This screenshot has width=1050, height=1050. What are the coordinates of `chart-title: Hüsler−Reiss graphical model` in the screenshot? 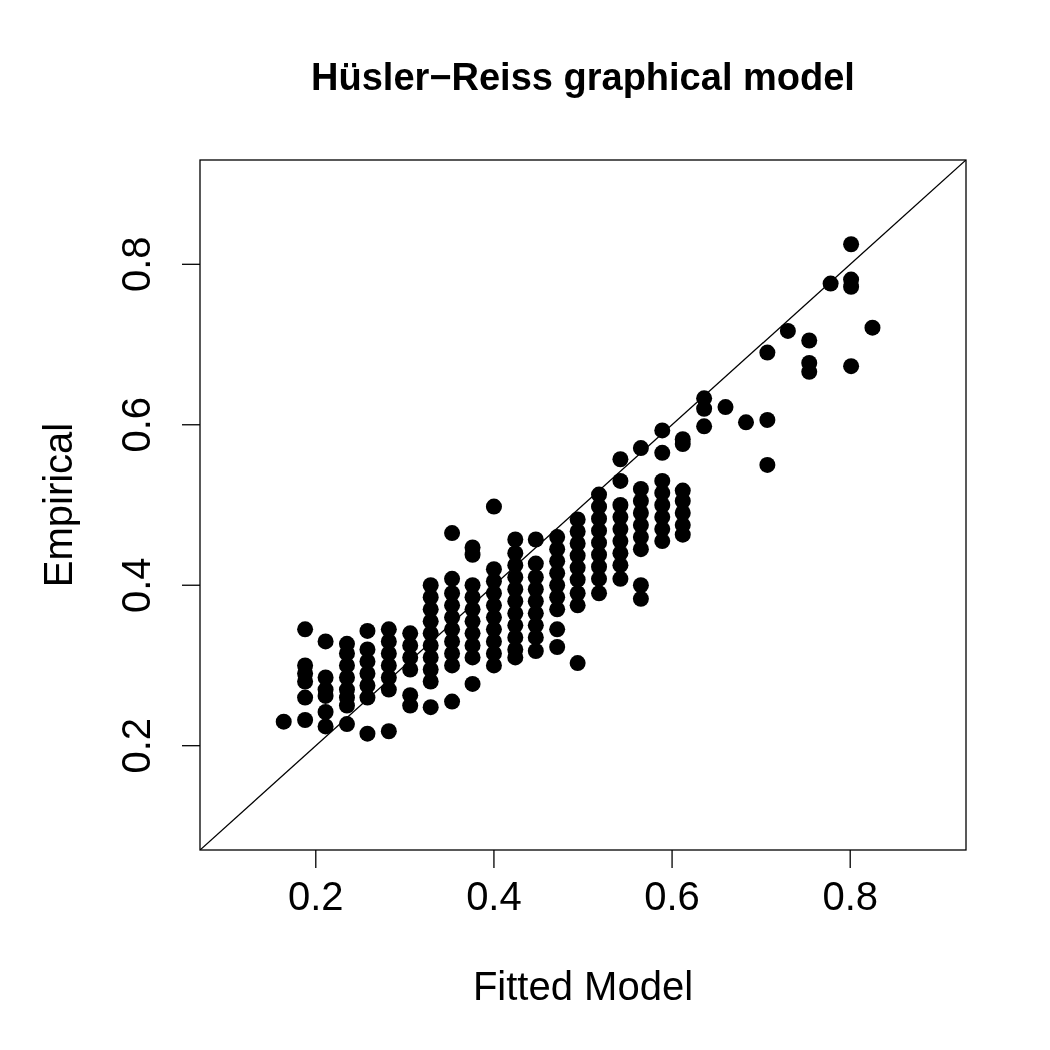 It's located at (583, 77).